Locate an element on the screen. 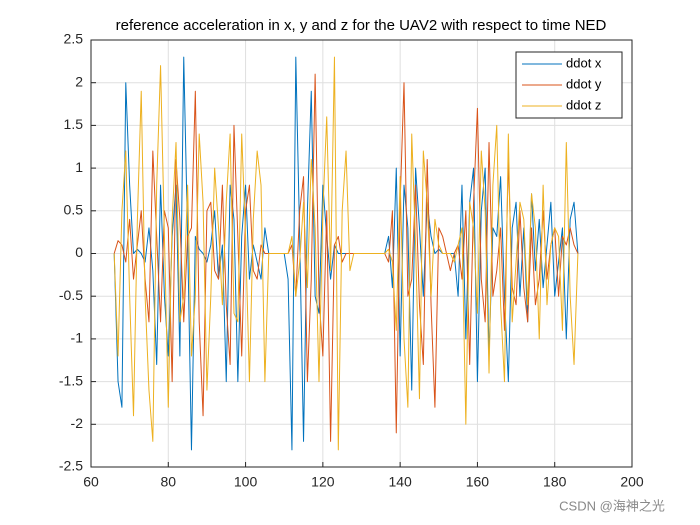 This screenshot has width=700, height=525. x-tick-label: 100 is located at coordinates (246, 482).